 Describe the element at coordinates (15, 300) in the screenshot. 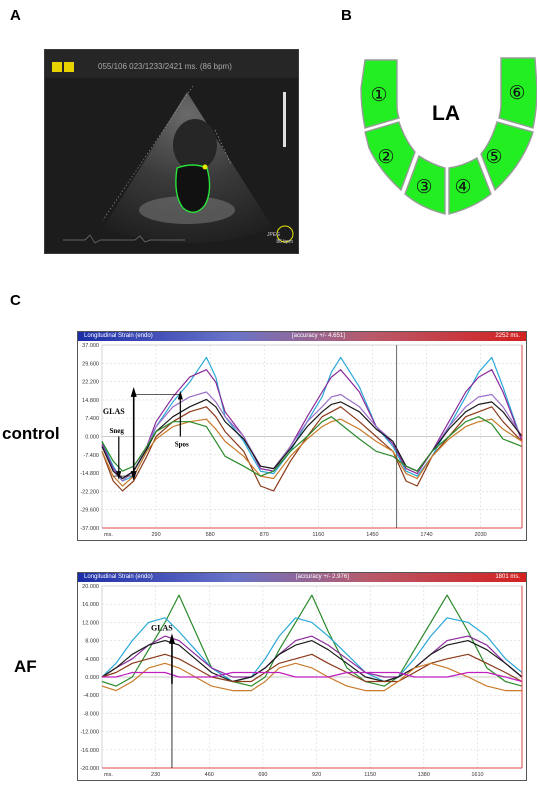

I see `panel-label-c: C` at that location.